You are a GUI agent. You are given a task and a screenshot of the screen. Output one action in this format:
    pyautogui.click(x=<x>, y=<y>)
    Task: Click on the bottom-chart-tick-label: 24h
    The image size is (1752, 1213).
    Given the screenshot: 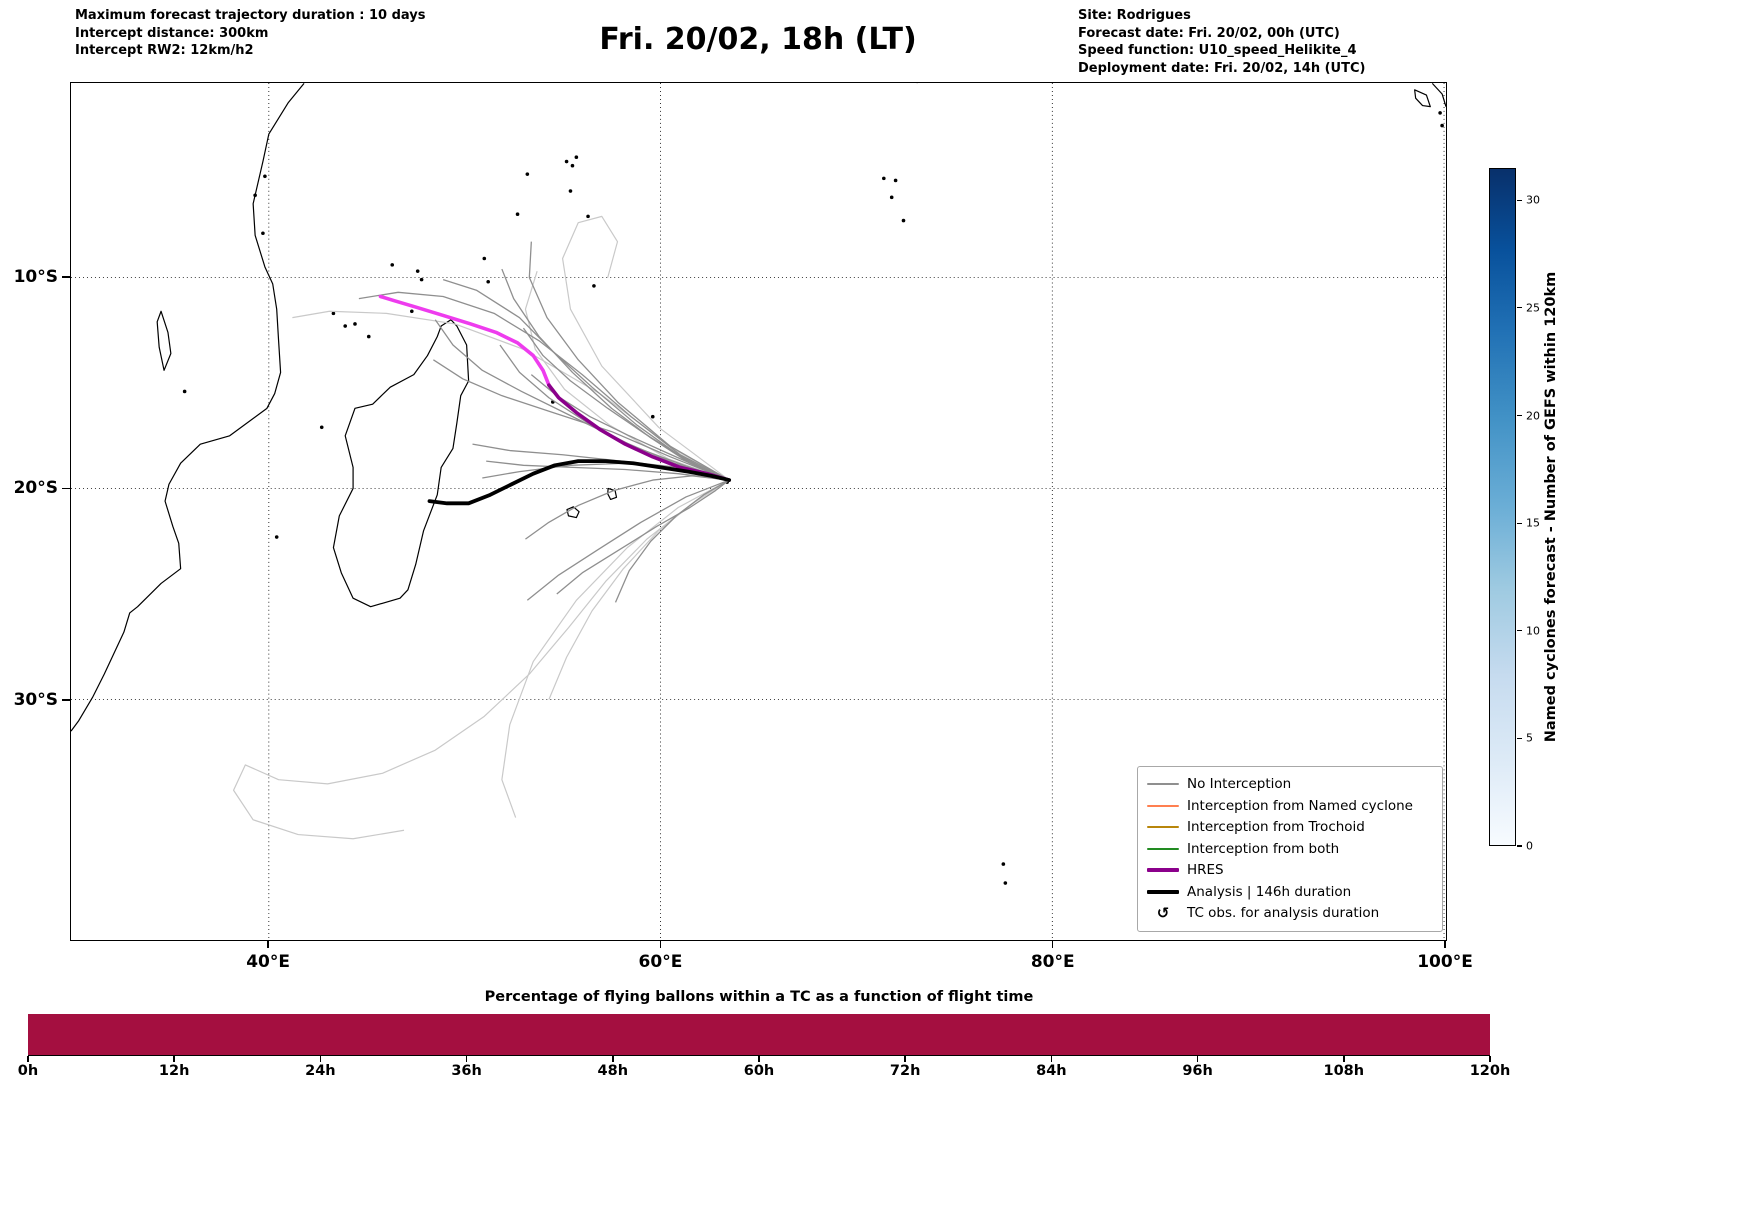 What is the action you would take?
    pyautogui.click(x=320, y=1071)
    